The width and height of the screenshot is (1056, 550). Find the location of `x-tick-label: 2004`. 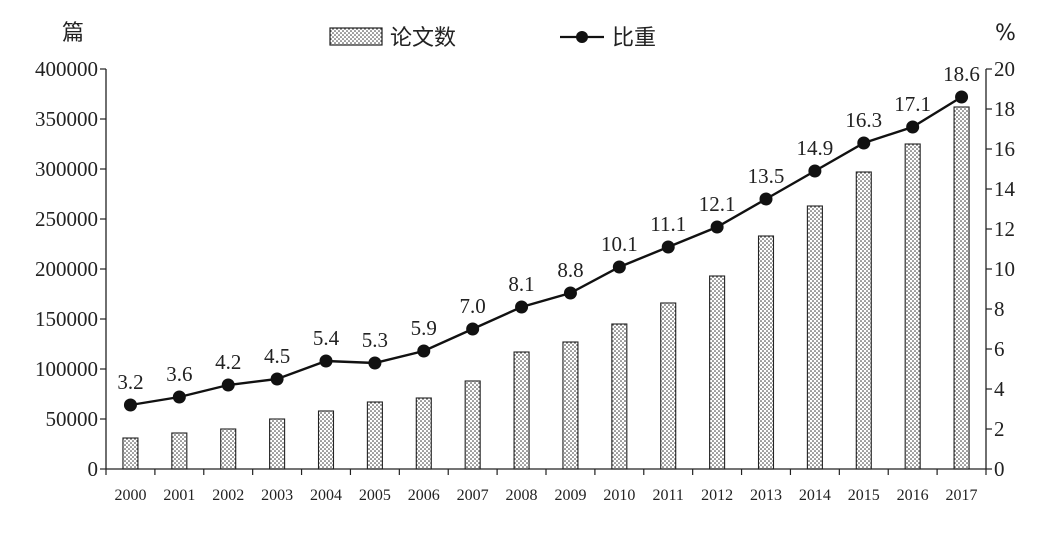

x-tick-label: 2004 is located at coordinates (326, 495).